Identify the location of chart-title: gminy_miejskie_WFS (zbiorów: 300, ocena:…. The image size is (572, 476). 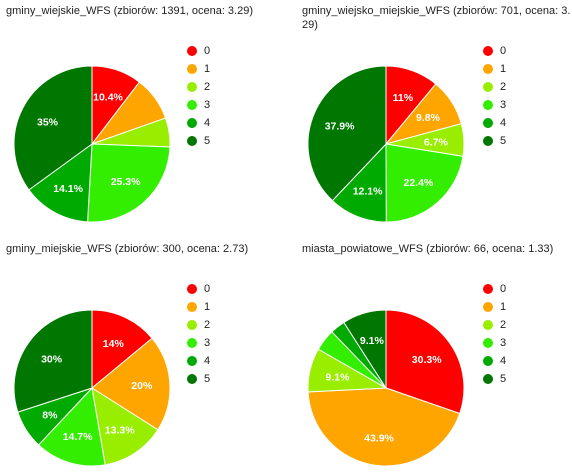
(127, 249).